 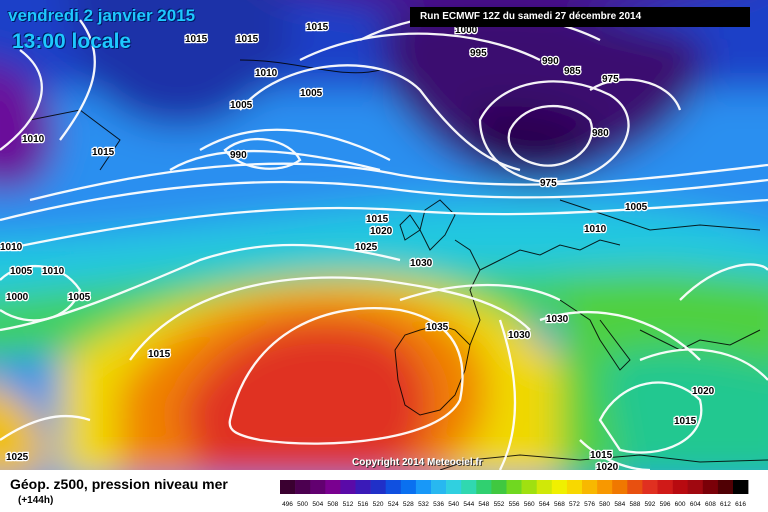 What do you see at coordinates (695, 504) in the screenshot?
I see `scale-label: 604` at bounding box center [695, 504].